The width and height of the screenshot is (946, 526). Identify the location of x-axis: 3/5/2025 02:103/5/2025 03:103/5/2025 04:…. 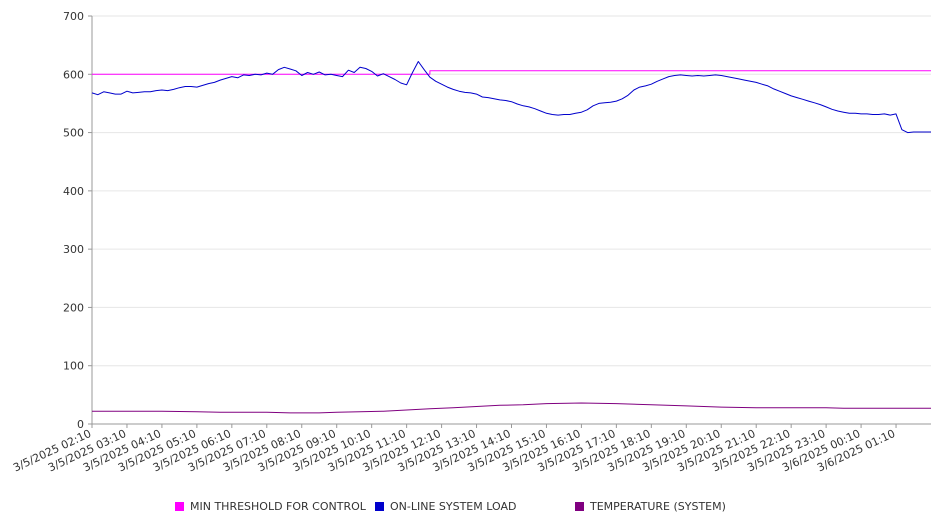
(471, 448).